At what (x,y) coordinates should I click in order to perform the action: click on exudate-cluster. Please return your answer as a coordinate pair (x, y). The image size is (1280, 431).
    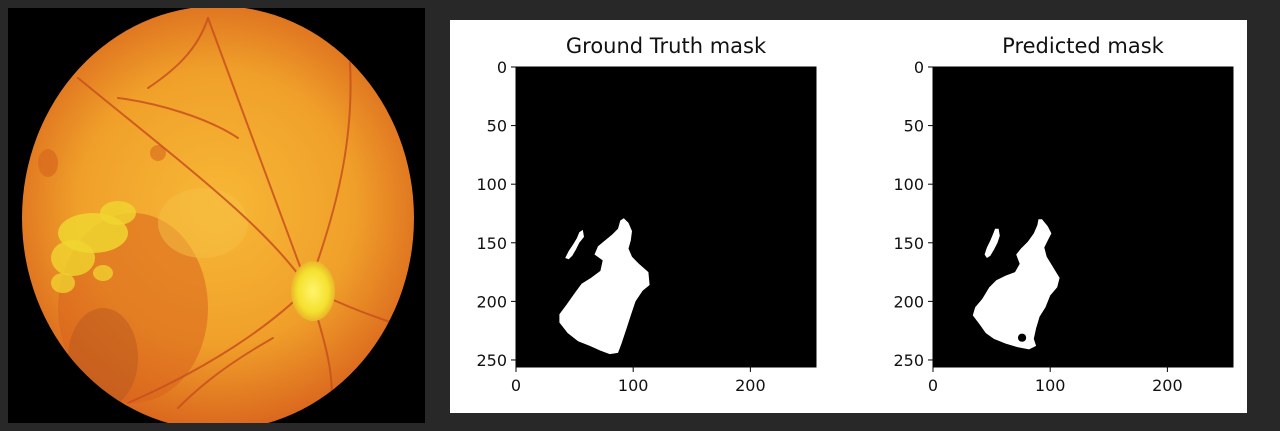
    Looking at the image, I should click on (93, 247).